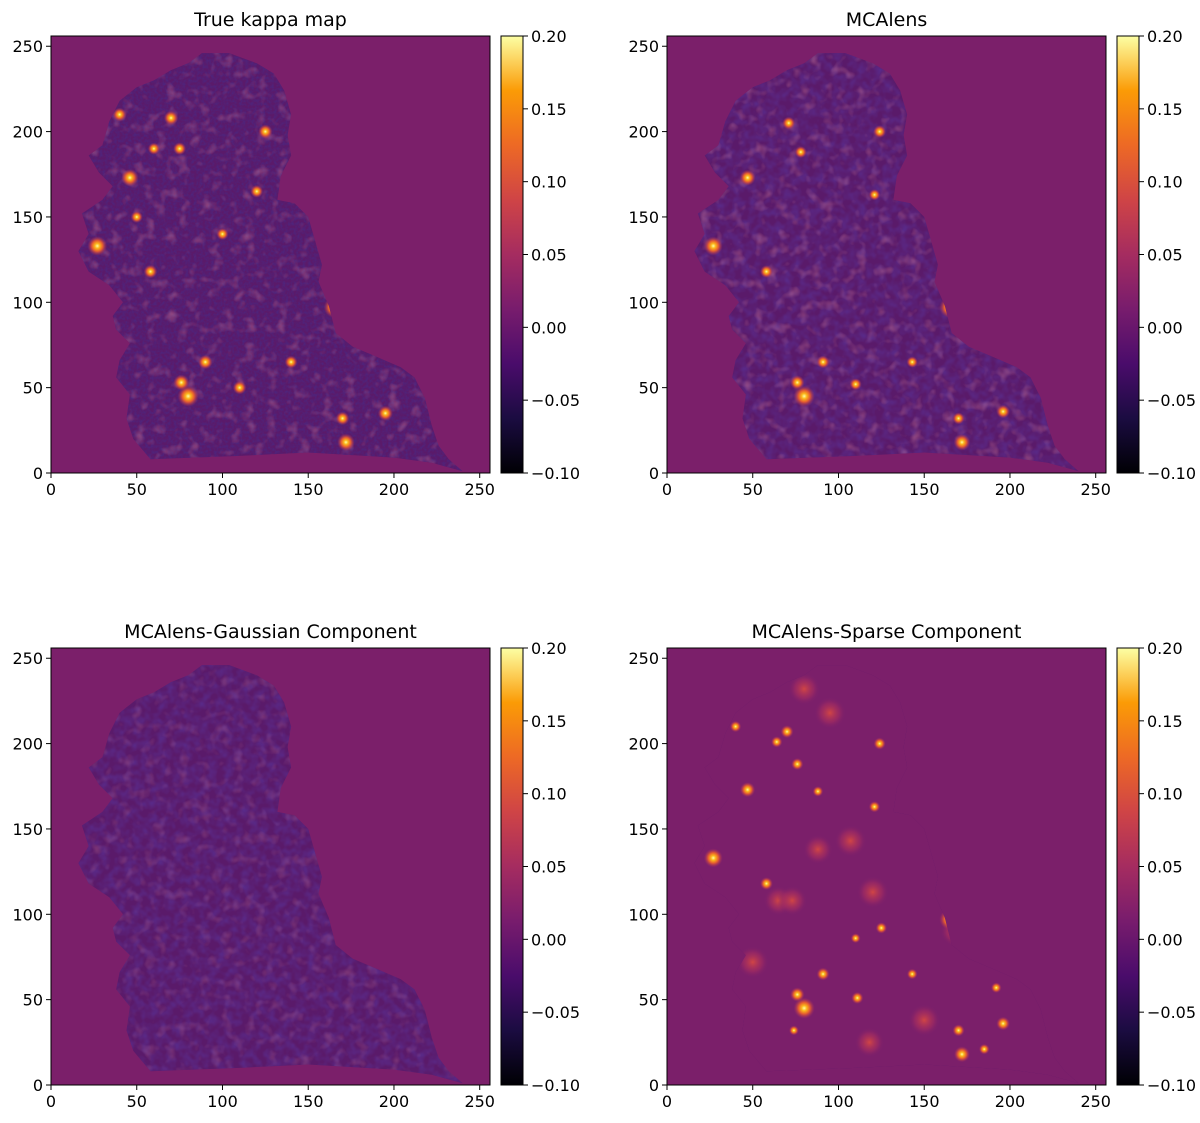 Image resolution: width=1200 pixels, height=1123 pixels. What do you see at coordinates (643, 914) in the screenshot?
I see `y-tick-label: 100` at bounding box center [643, 914].